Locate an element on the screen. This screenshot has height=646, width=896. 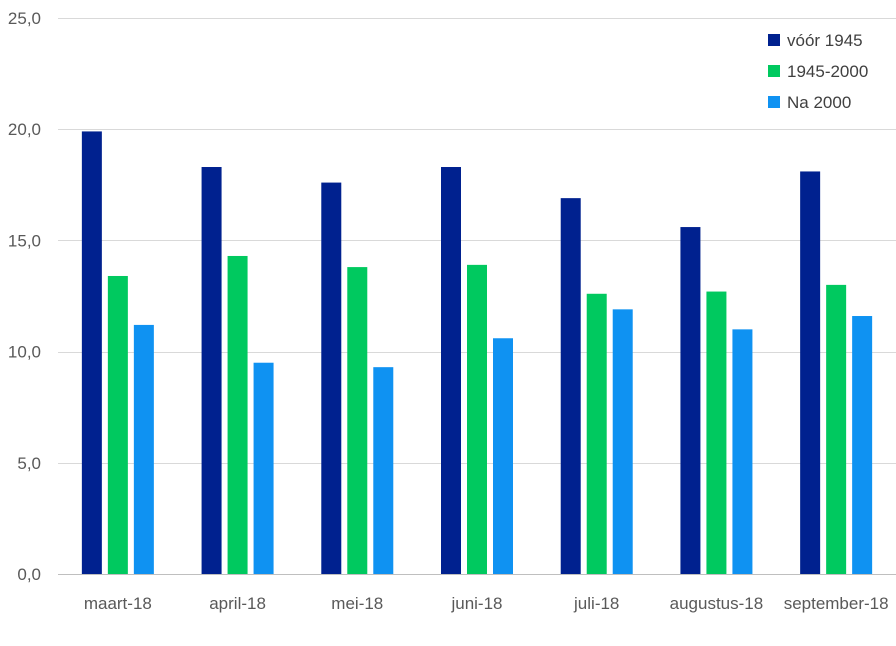
x-tick-label: maart-18 is located at coordinates (118, 603).